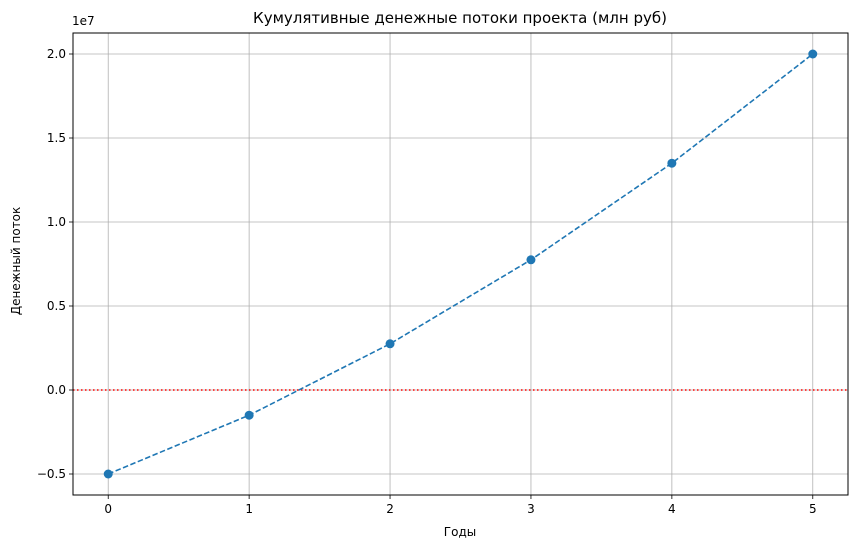 The image size is (857, 547). Describe the element at coordinates (56, 306) in the screenshot. I see `y-tick-label: 0.5` at that location.